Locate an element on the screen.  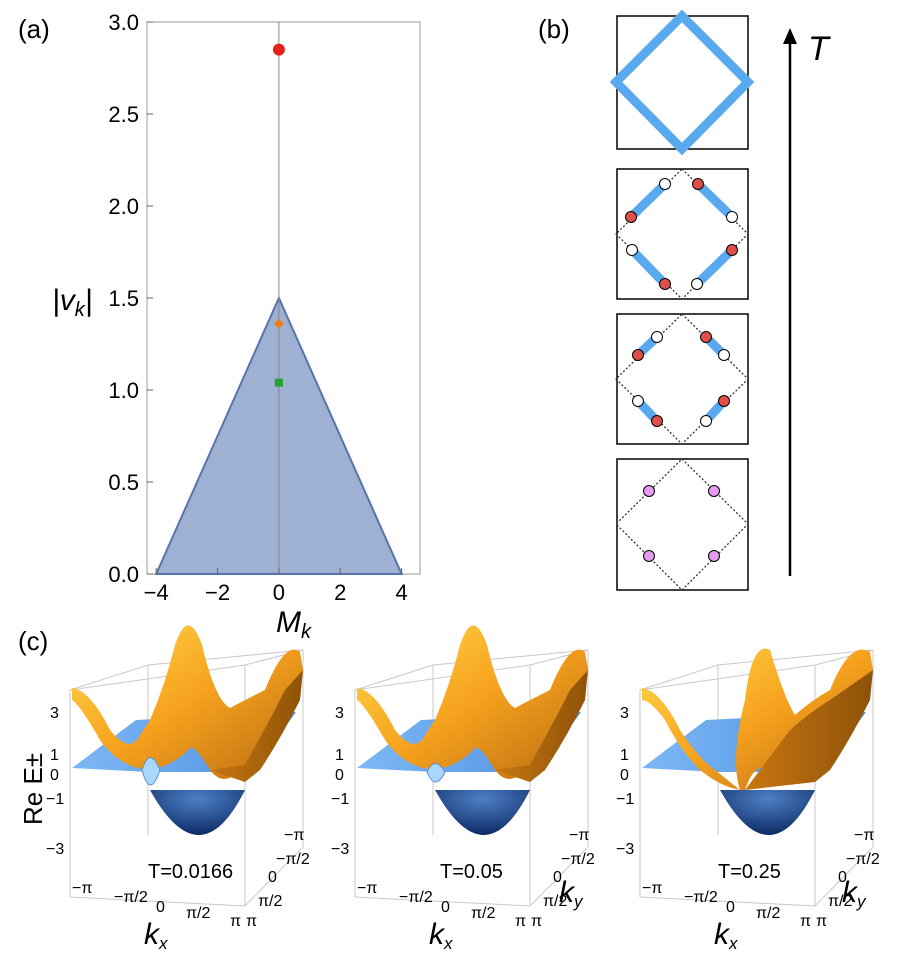
x-axis-label: Mk is located at coordinates (294, 624).